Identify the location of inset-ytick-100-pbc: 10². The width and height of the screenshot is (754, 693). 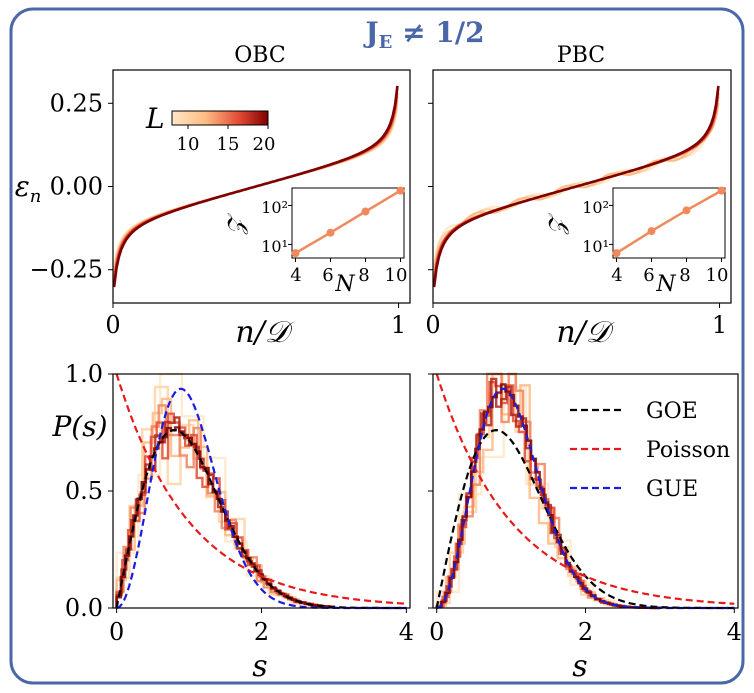
(595, 207).